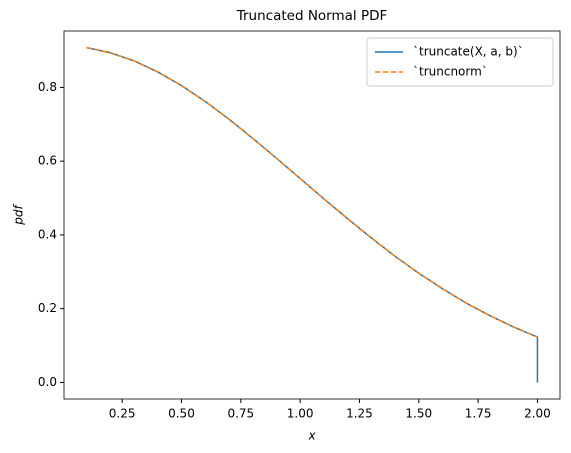  What do you see at coordinates (468, 52) in the screenshot?
I see `legend-label: `truncate(X, a, b)`` at bounding box center [468, 52].